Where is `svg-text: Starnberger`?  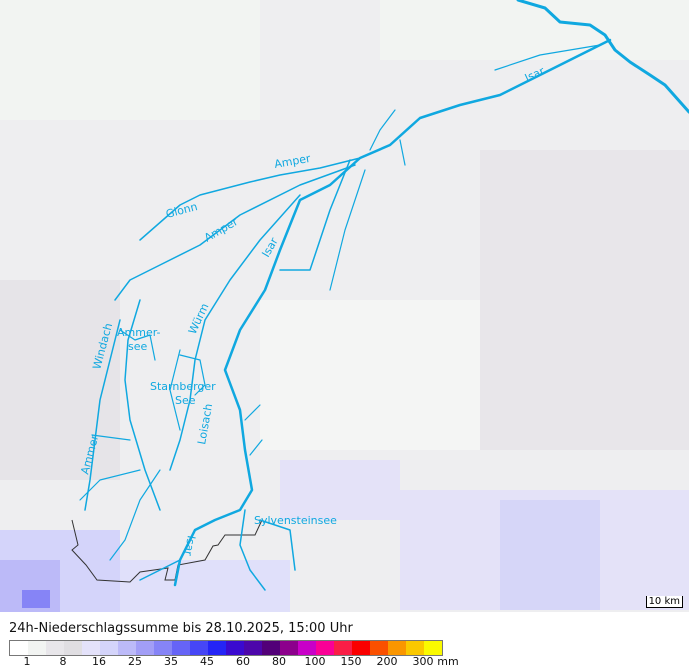 svg-text: Starnberger is located at coordinates (183, 386).